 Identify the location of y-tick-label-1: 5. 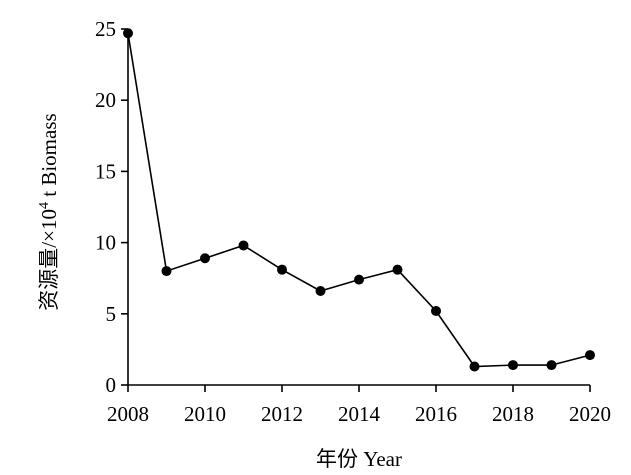
(111, 314).